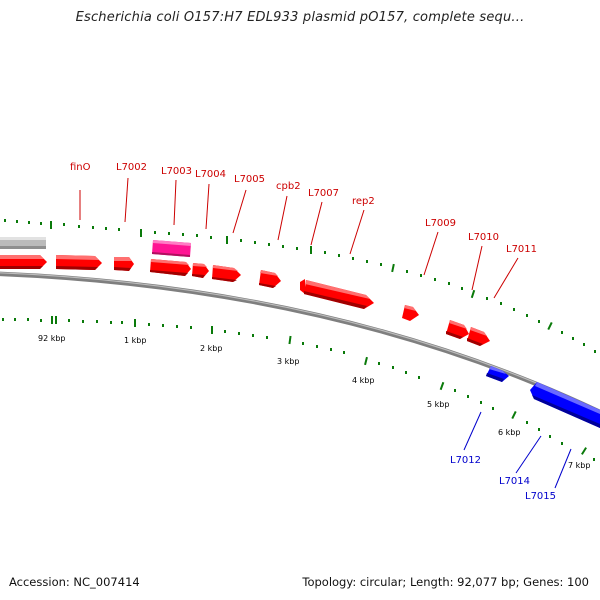 This screenshot has width=600, height=600. Describe the element at coordinates (540, 496) in the screenshot. I see `gene-label-L7015: L7015` at that location.